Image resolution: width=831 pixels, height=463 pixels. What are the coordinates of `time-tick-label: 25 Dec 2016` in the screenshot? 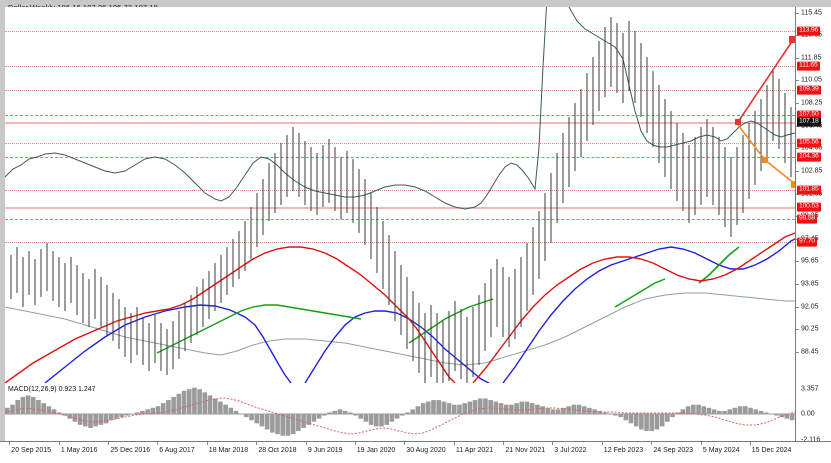 It's located at (130, 450).